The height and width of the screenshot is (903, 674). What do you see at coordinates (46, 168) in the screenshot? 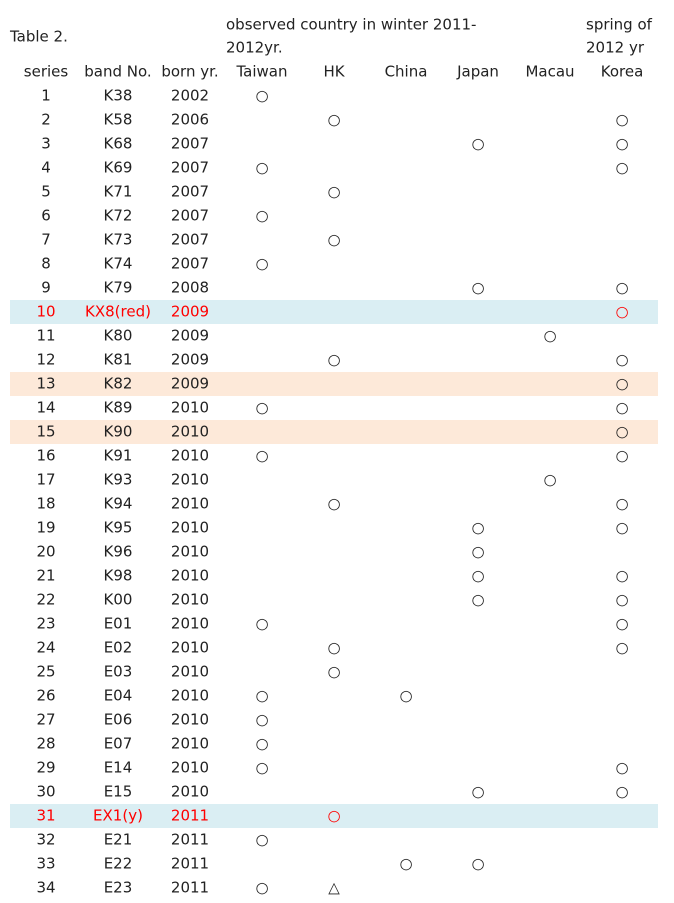
I see `cell-text: 4` at bounding box center [46, 168].